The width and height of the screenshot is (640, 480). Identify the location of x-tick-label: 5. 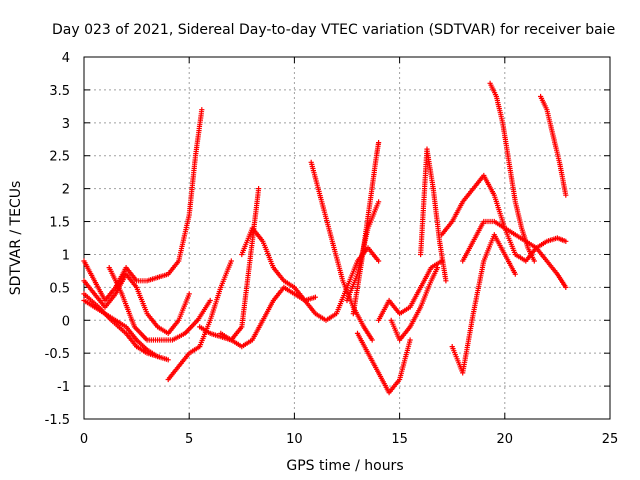
(189, 439).